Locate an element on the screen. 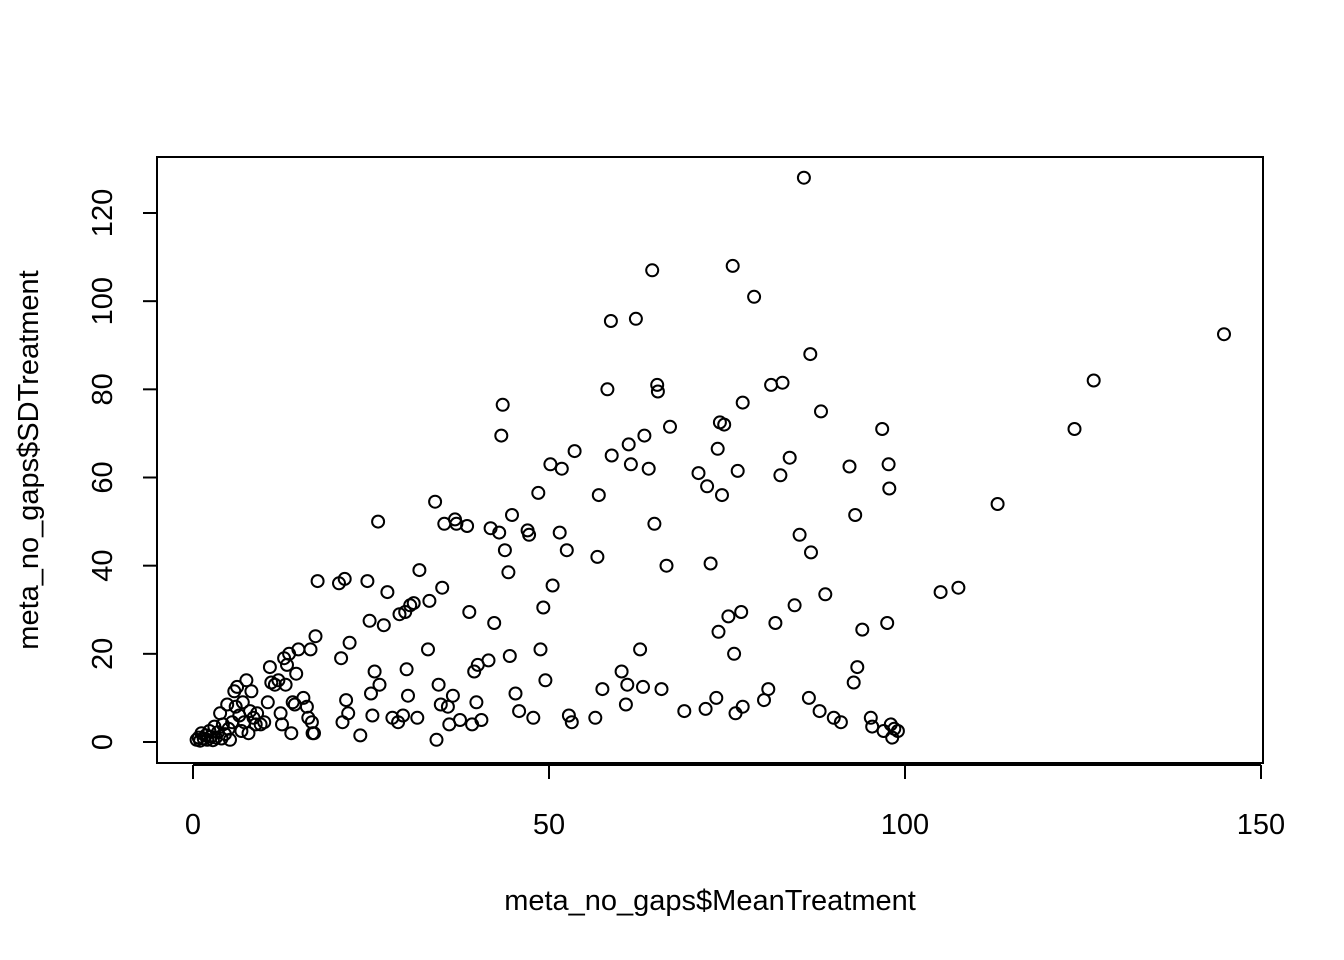 Image resolution: width=1344 pixels, height=960 pixels. y-tick-label-20: 20 is located at coordinates (103, 654).